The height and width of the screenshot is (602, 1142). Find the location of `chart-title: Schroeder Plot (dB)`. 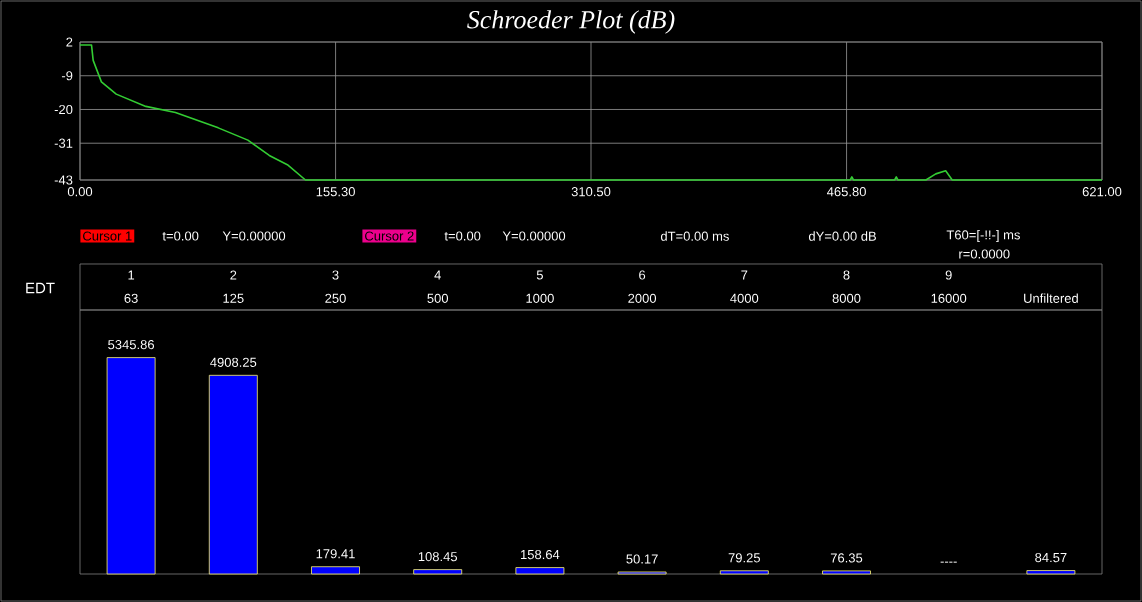

chart-title: Schroeder Plot (dB) is located at coordinates (571, 22).